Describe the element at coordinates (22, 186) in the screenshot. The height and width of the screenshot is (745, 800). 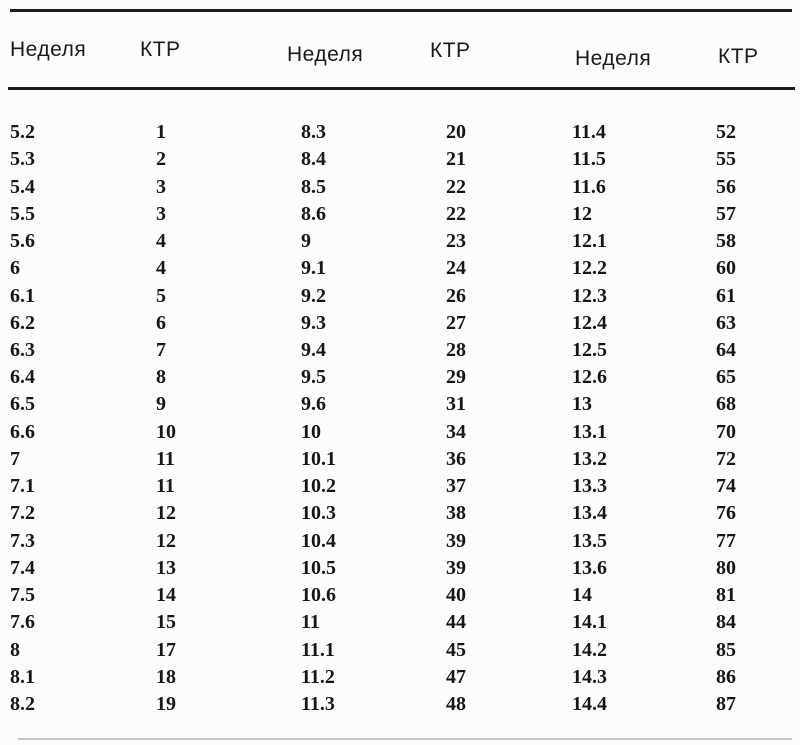
I see `week-cell: 5.4` at that location.